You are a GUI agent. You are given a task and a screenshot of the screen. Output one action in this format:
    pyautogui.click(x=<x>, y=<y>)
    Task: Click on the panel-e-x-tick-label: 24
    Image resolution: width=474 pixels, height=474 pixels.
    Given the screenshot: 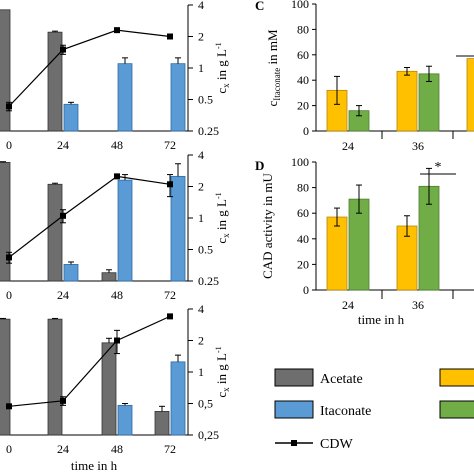 What is the action you would take?
    pyautogui.click(x=63, y=449)
    